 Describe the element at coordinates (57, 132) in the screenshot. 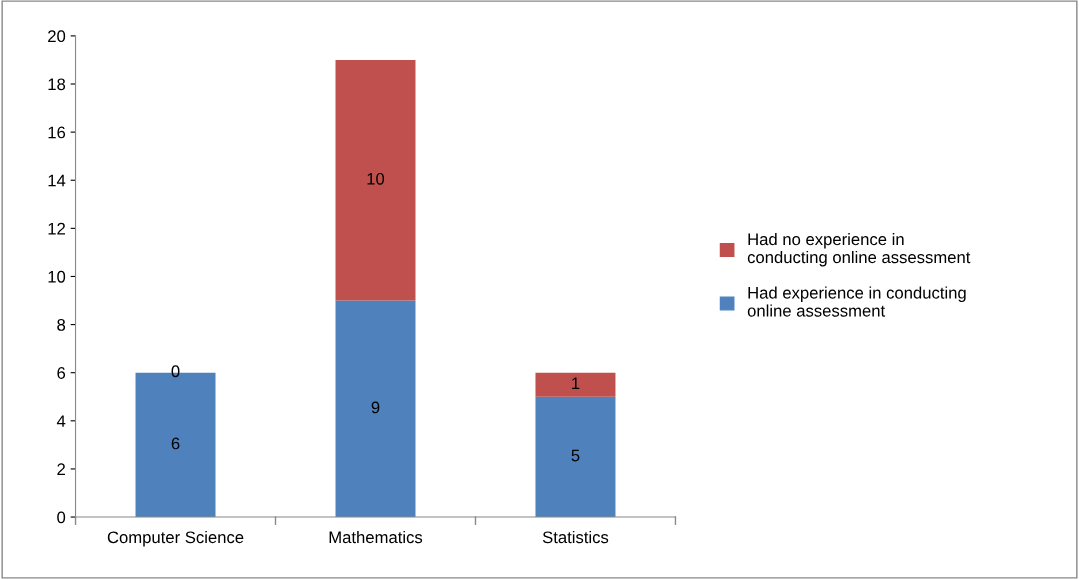

I see `y-tick-label: 16` at that location.